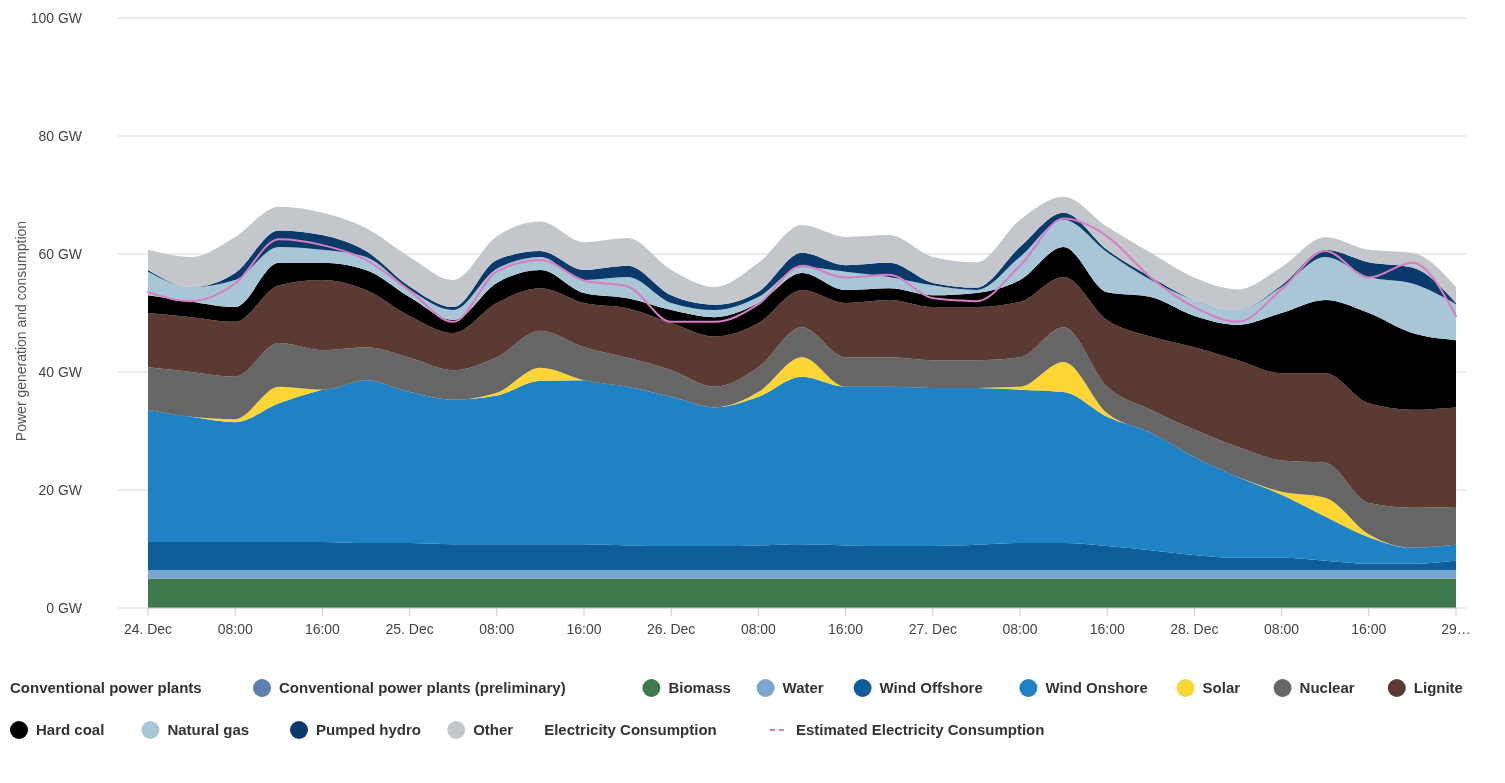 This screenshot has height=783, width=1505. What do you see at coordinates (1194, 629) in the screenshot?
I see `x-tick-label: 28. Dec` at bounding box center [1194, 629].